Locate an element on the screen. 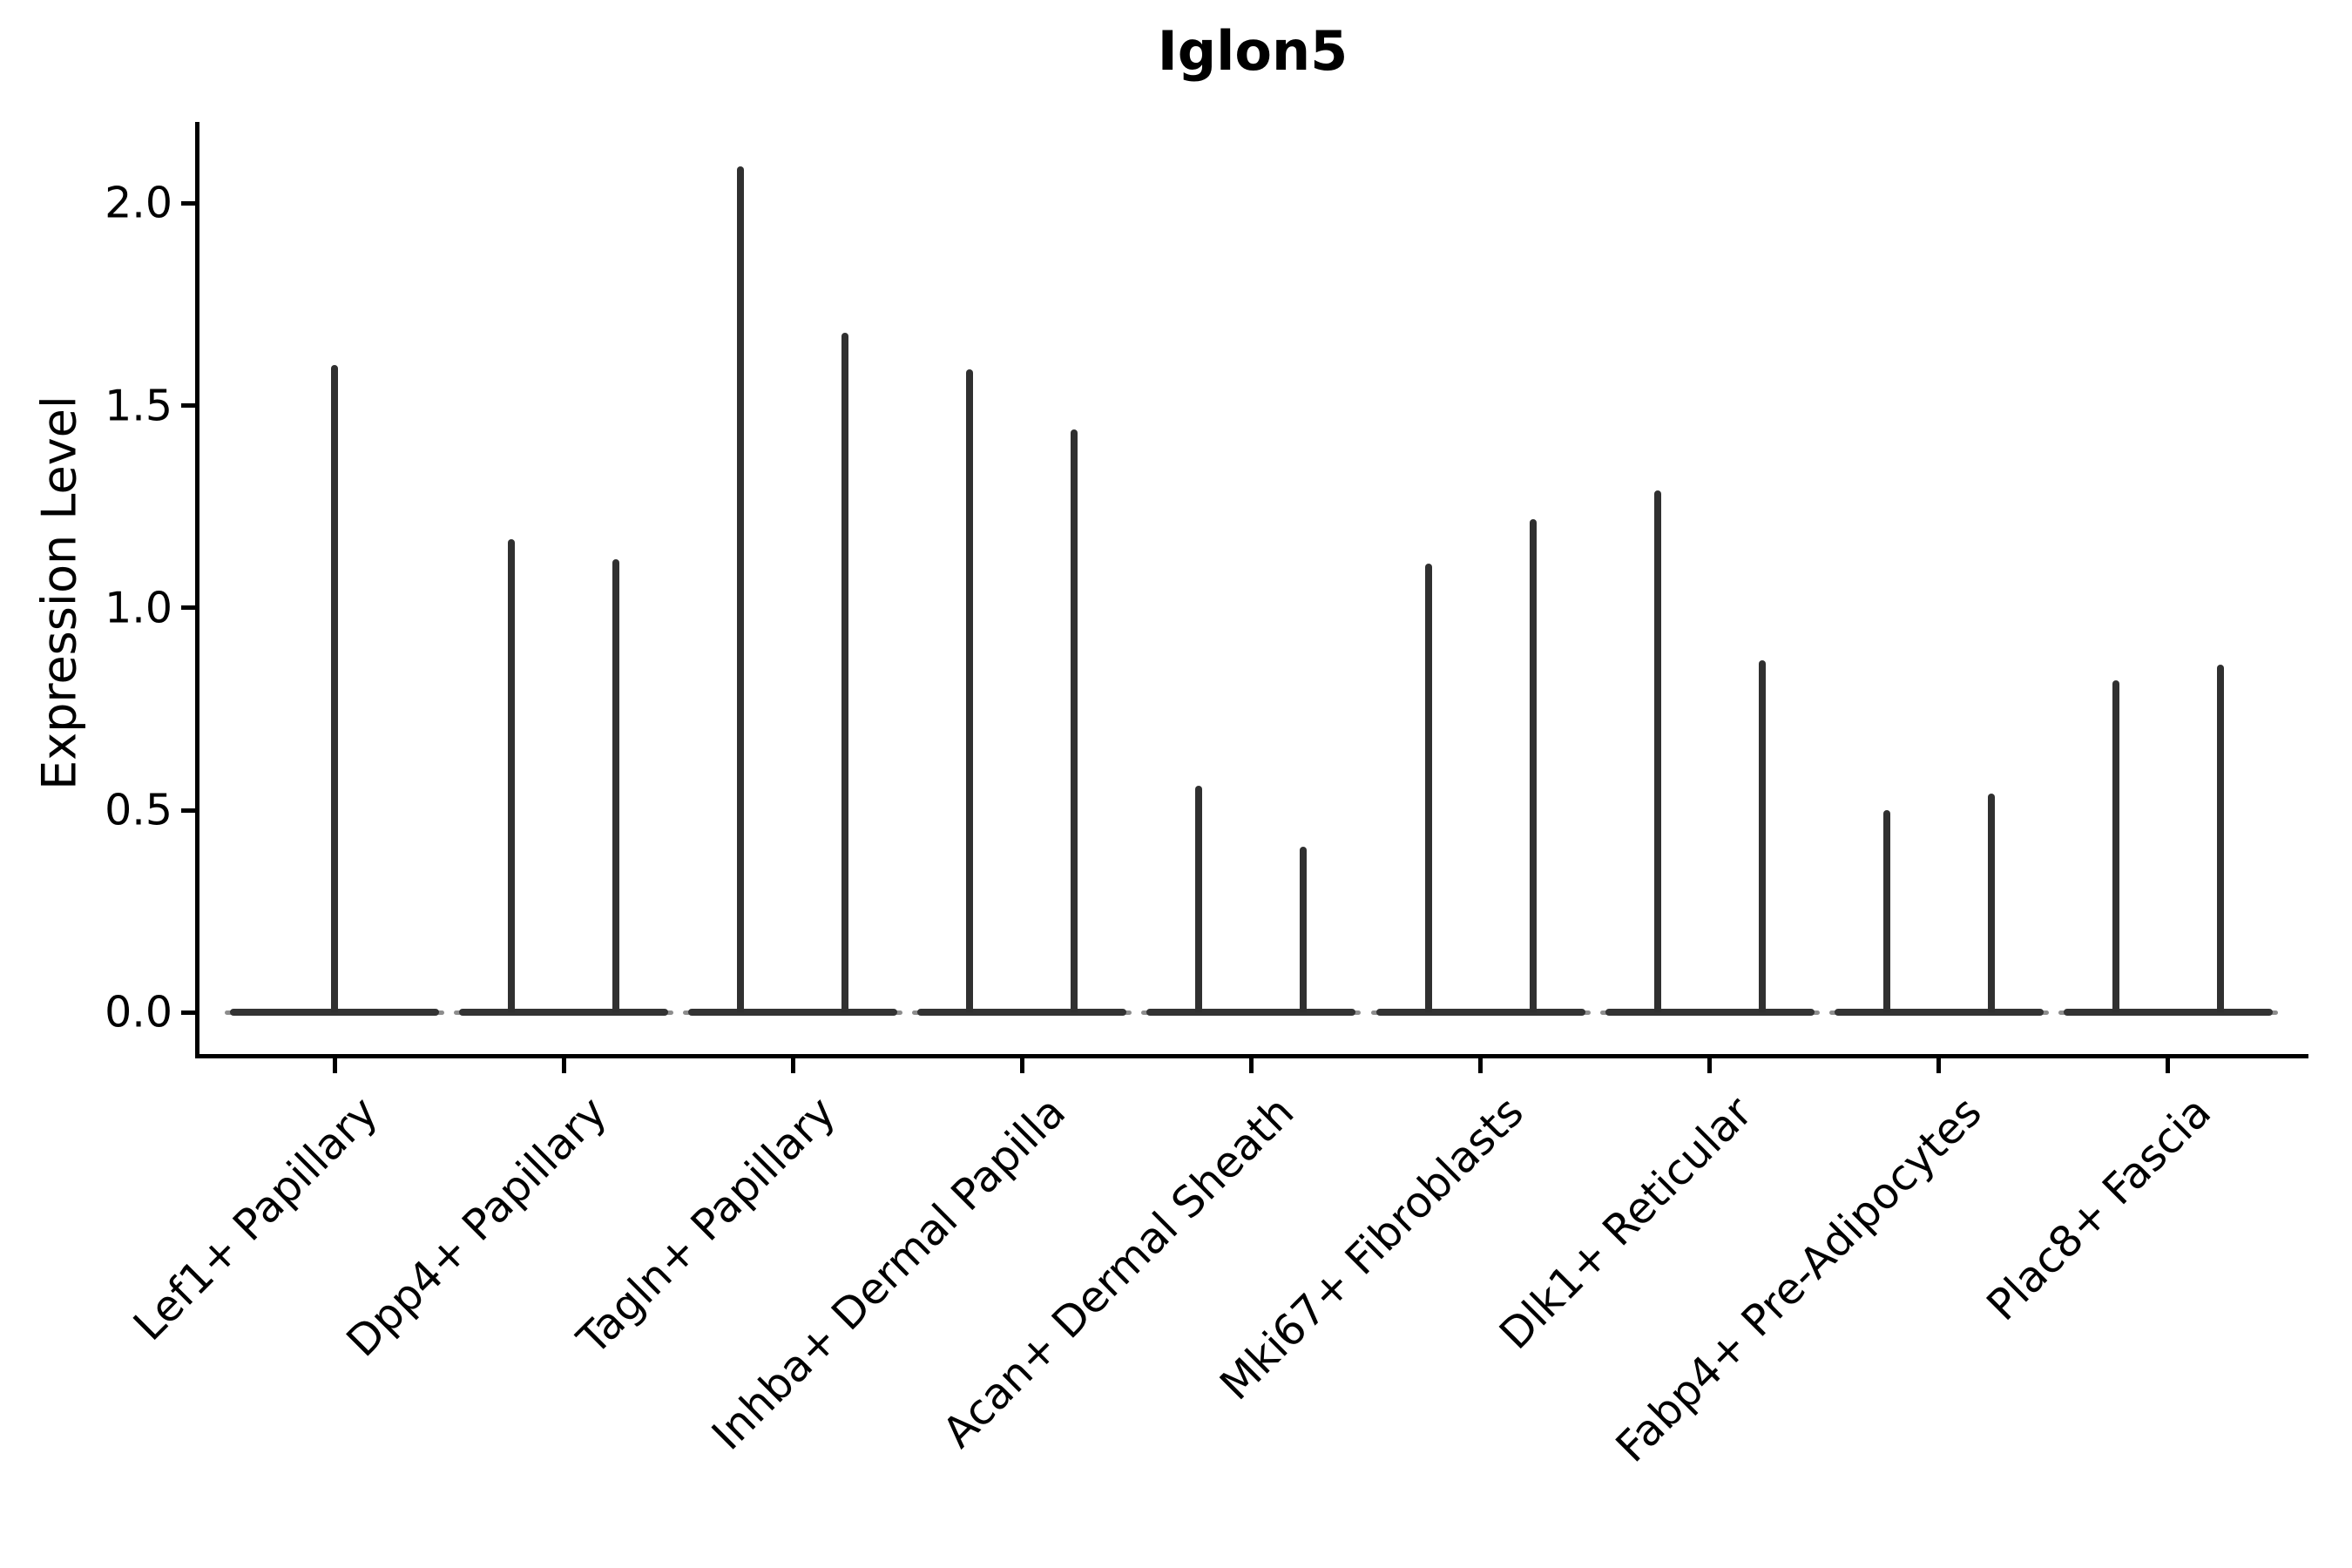 Image resolution: width=2352 pixels, height=1568 pixels. y-axis-spine is located at coordinates (197, 590).